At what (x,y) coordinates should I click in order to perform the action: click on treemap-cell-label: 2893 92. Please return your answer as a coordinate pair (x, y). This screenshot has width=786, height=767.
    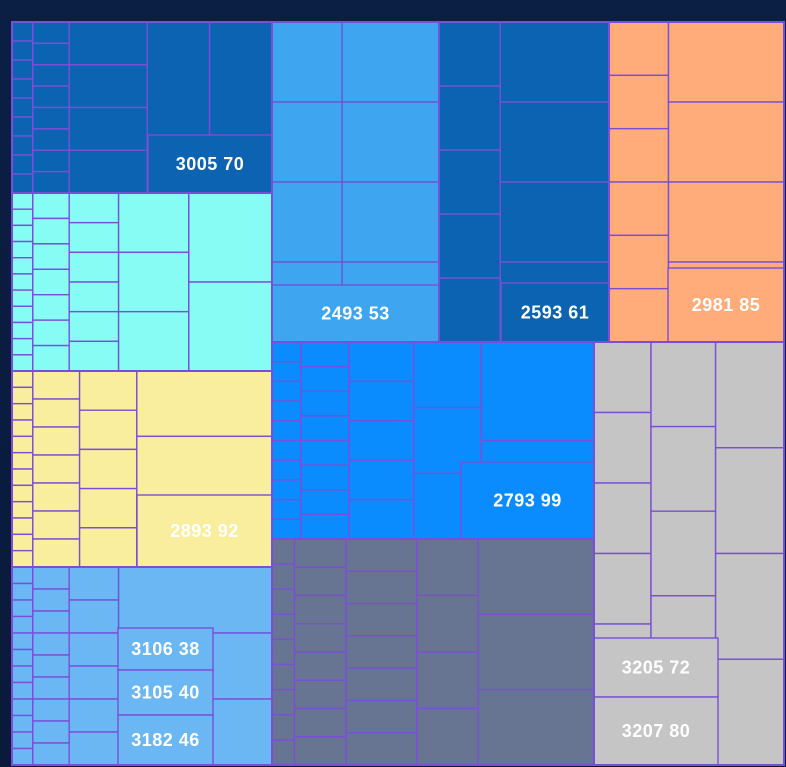
    Looking at the image, I should click on (204, 531).